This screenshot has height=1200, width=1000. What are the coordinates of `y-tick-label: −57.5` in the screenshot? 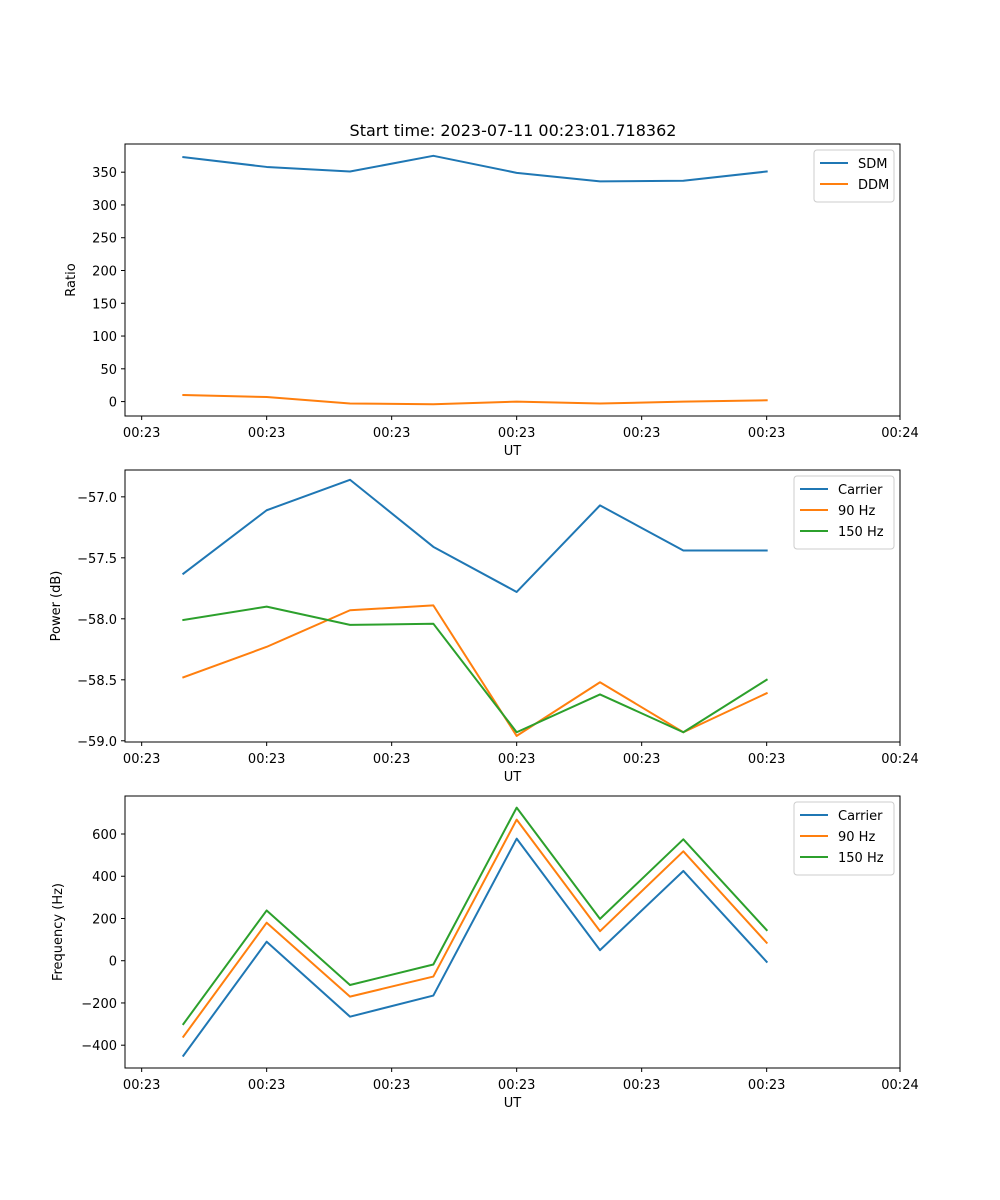 It's located at (97, 559).